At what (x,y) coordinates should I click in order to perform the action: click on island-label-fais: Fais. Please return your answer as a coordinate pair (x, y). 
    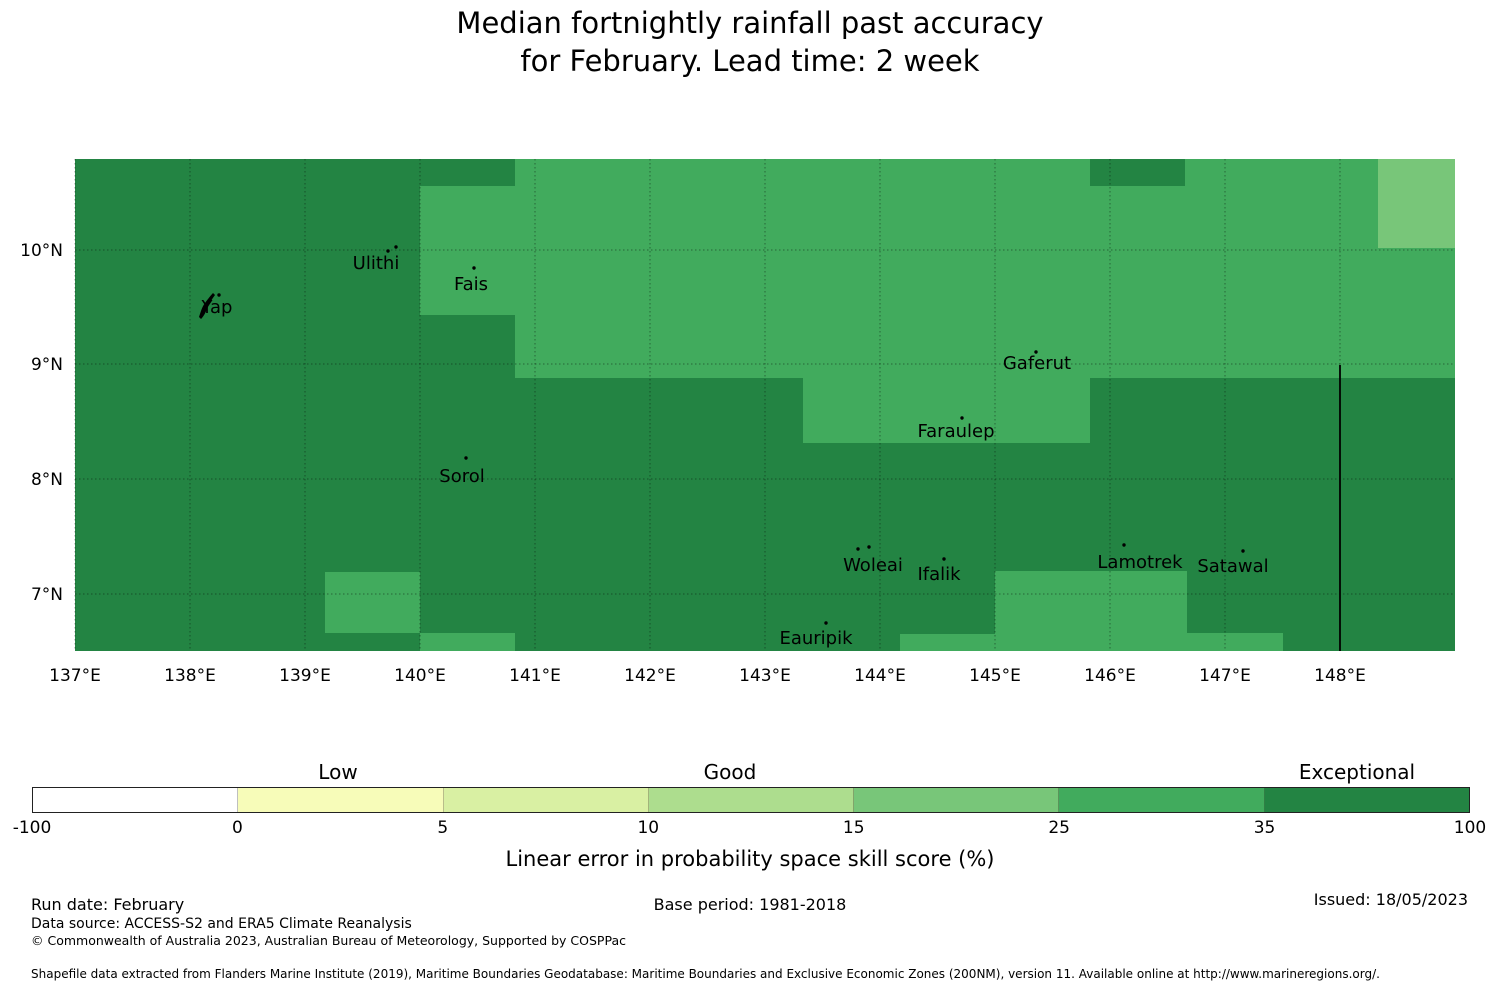
    Looking at the image, I should click on (471, 284).